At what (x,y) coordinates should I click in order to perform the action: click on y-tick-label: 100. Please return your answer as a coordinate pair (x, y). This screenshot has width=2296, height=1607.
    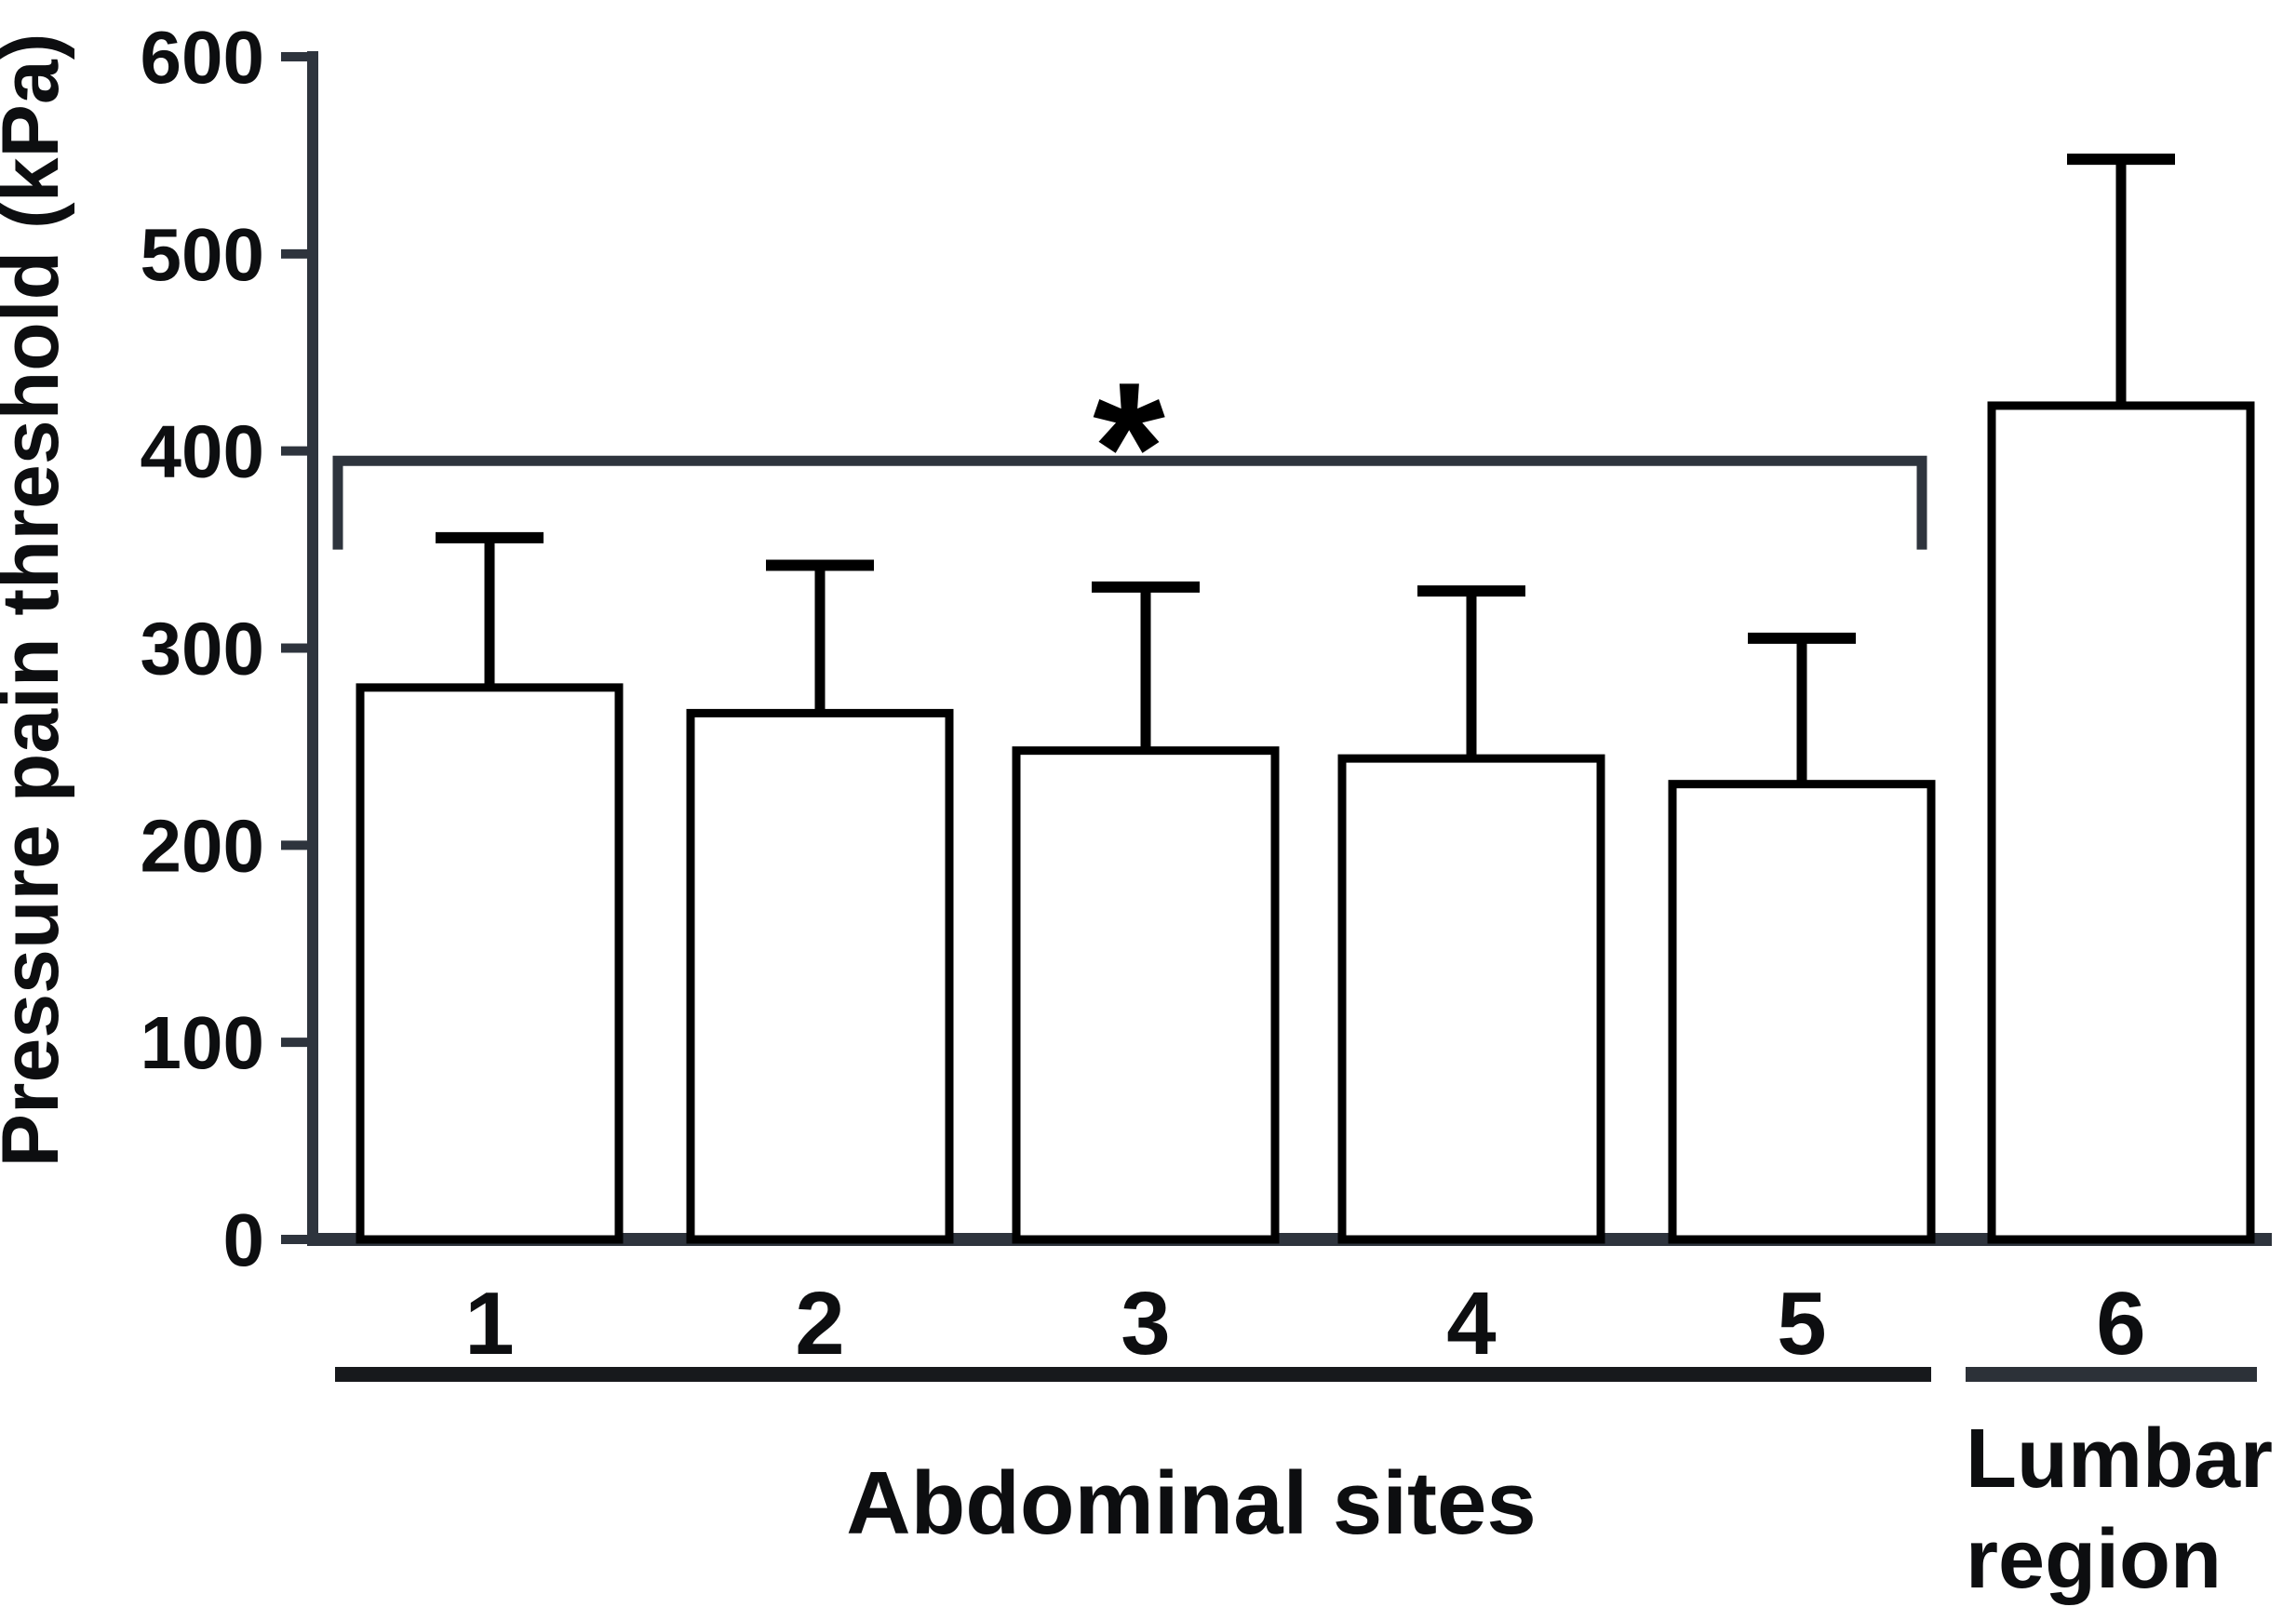
    Looking at the image, I should click on (202, 1042).